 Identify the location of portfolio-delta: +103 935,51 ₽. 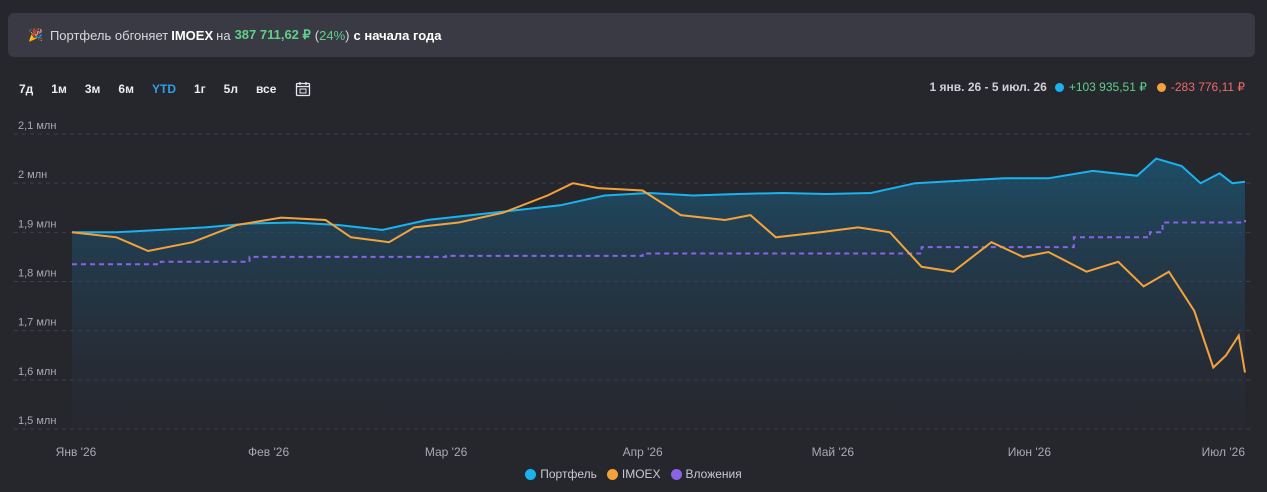
(1107, 87).